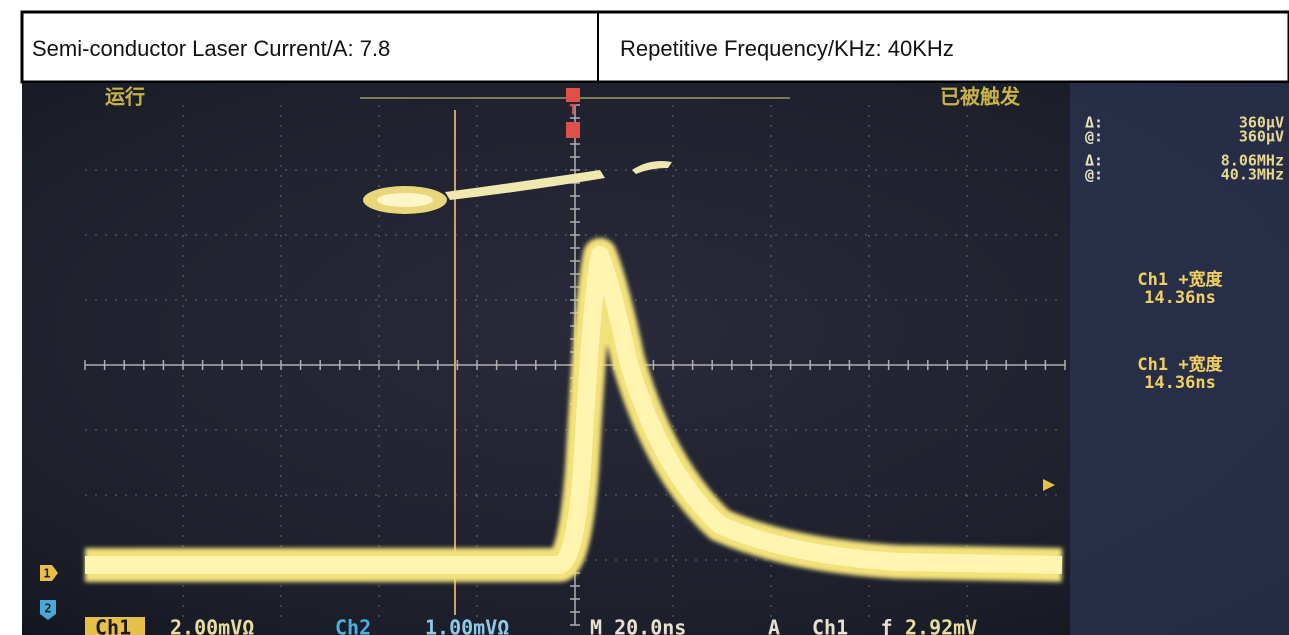 This screenshot has height=635, width=1289. Describe the element at coordinates (941, 625) in the screenshot. I see `status-field: 2.92mV` at that location.